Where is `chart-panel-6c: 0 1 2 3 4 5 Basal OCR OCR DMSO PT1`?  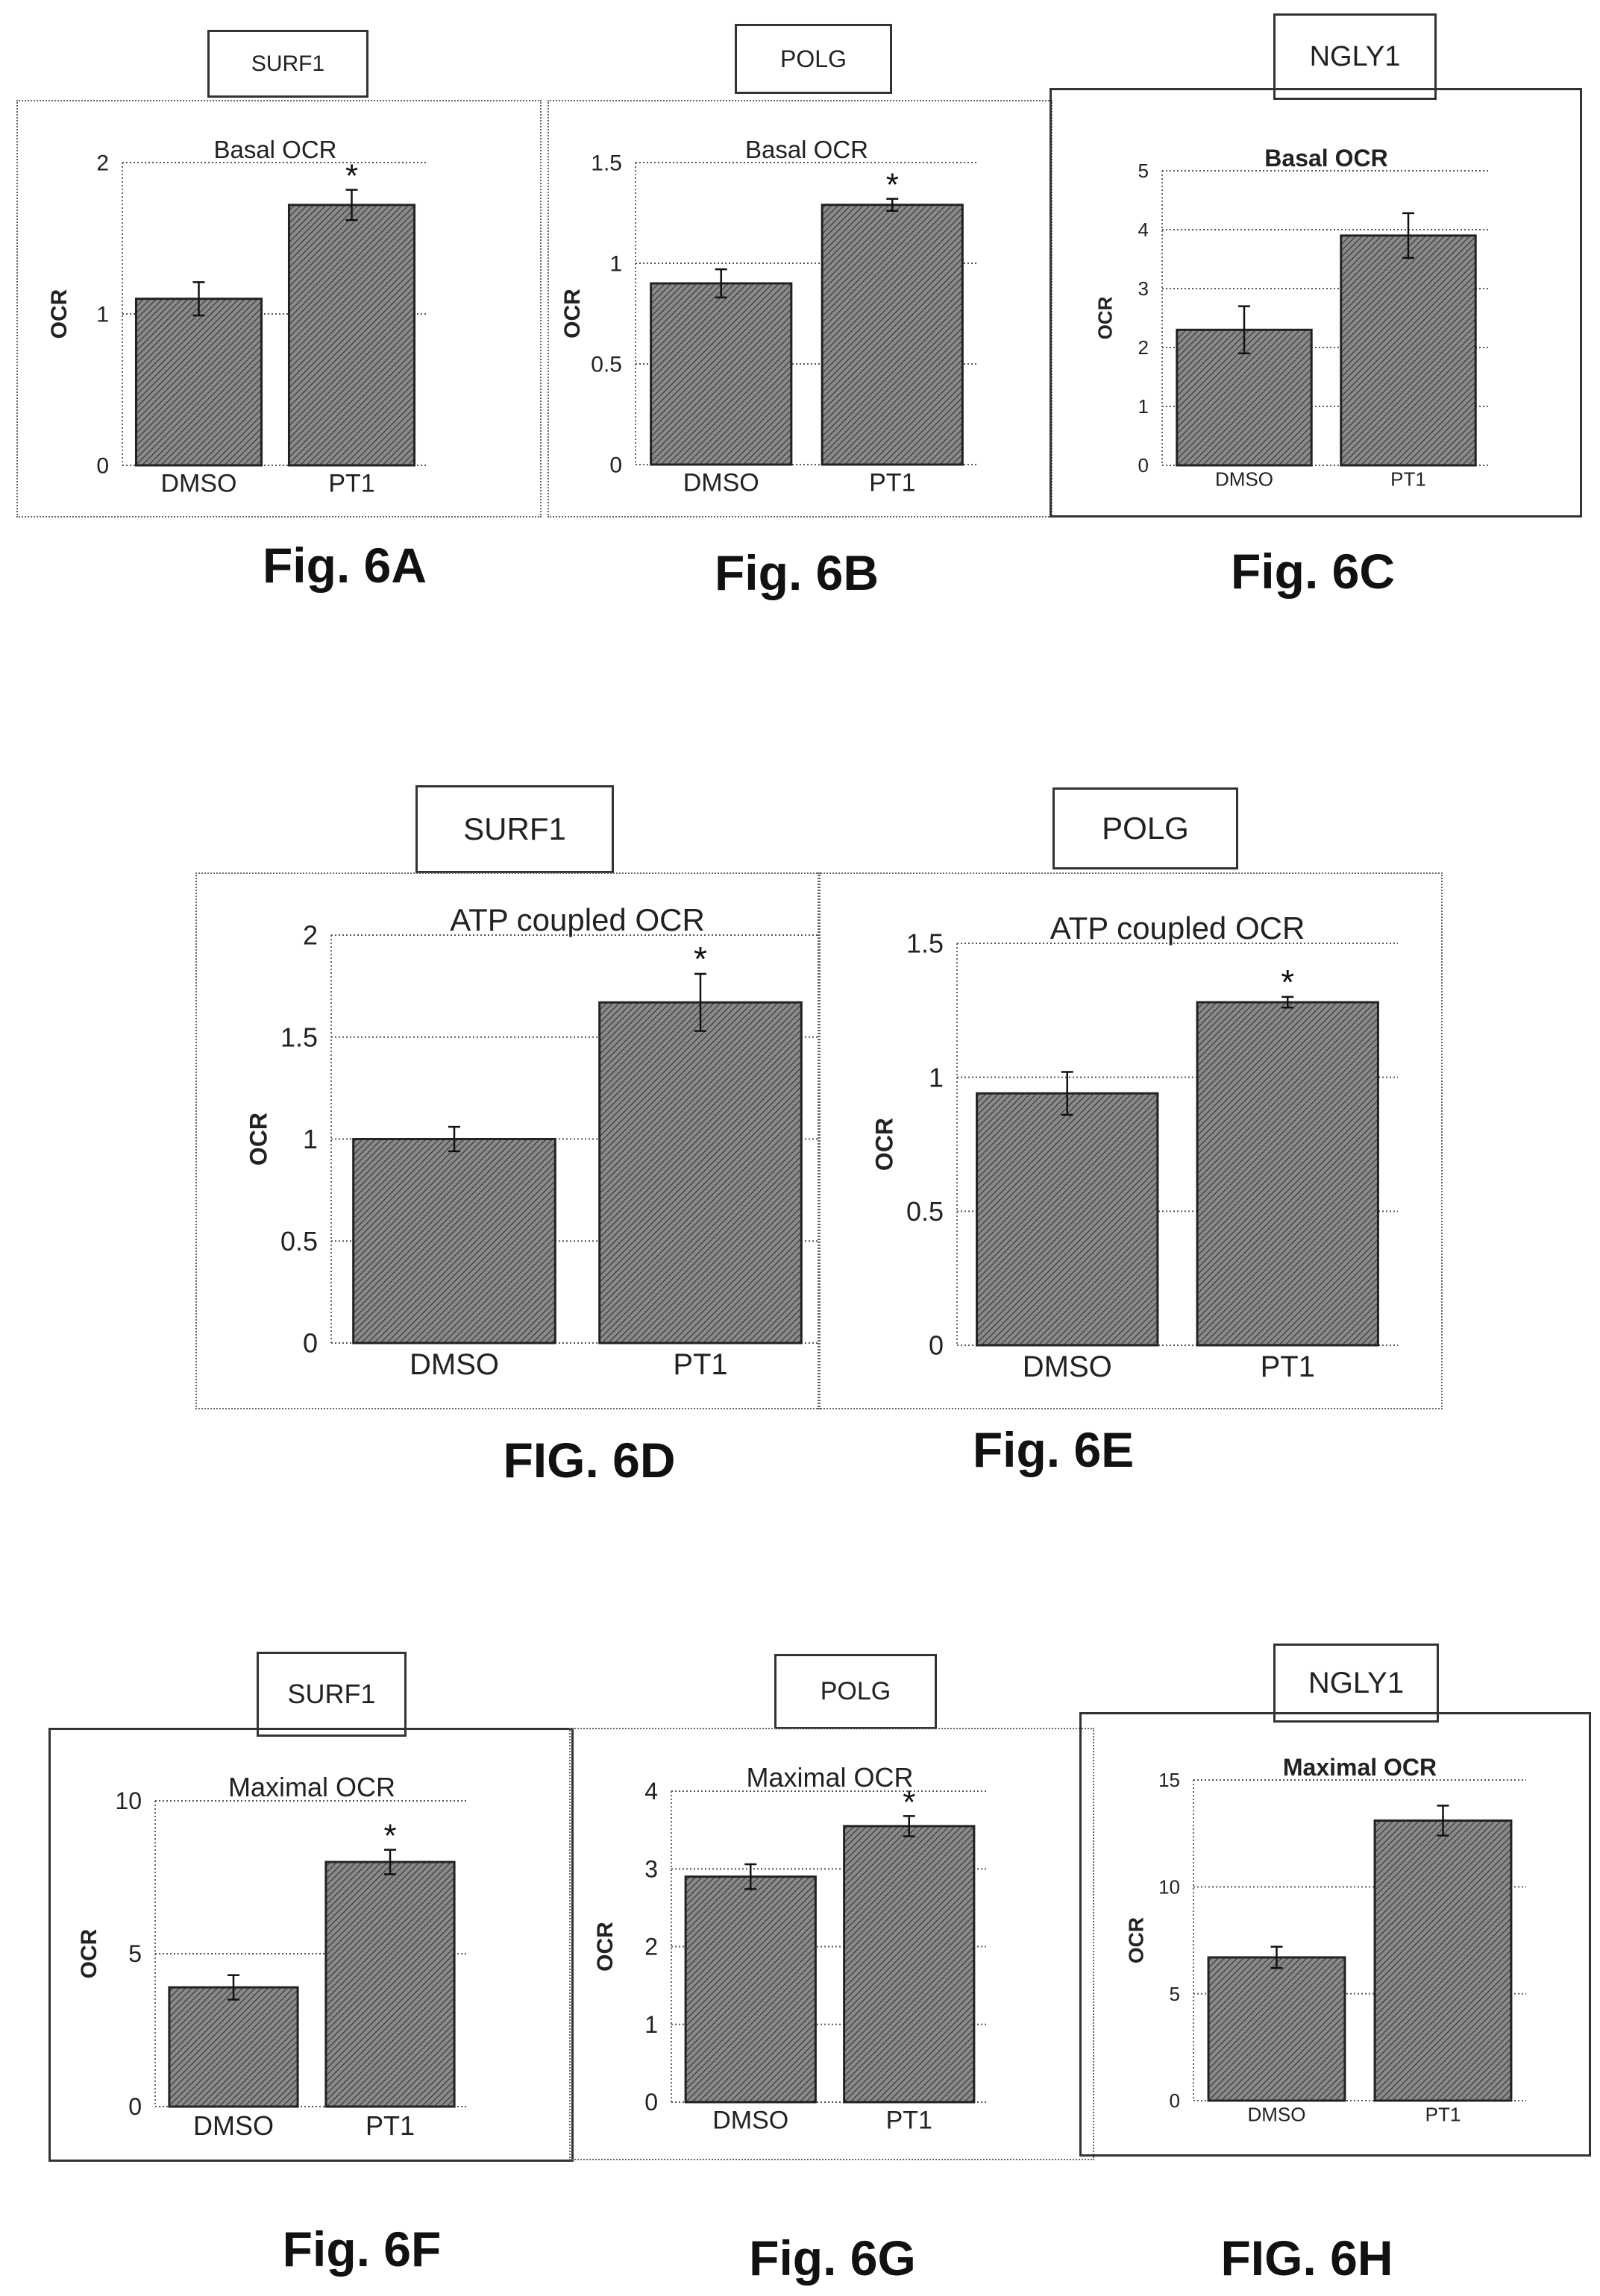
chart-panel-6c: 0 1 2 3 4 5 Basal OCR OCR DMSO PT1 is located at coordinates (1316, 303).